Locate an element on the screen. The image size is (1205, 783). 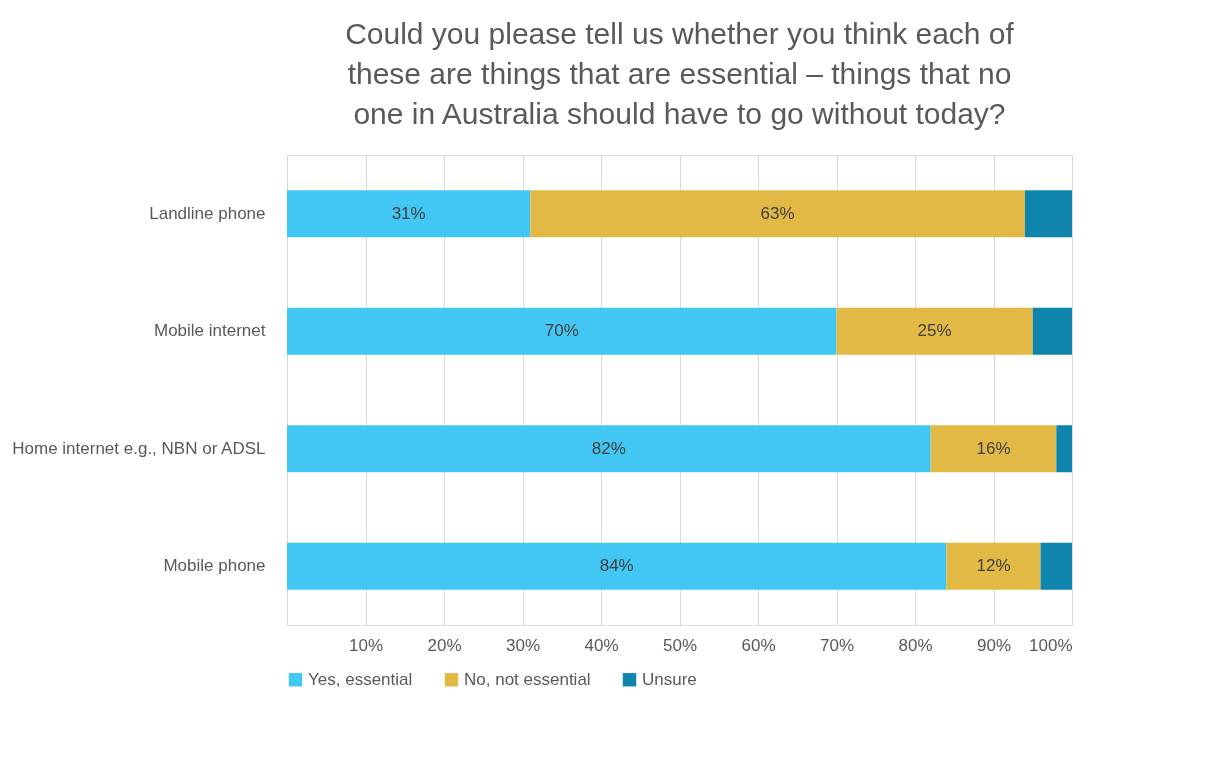
data-label: 63% is located at coordinates (777, 213).